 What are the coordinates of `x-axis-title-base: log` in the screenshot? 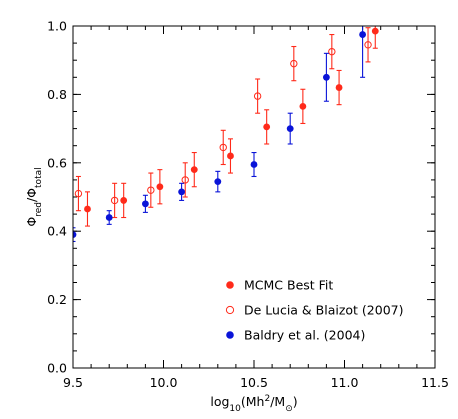 It's located at (219, 401).